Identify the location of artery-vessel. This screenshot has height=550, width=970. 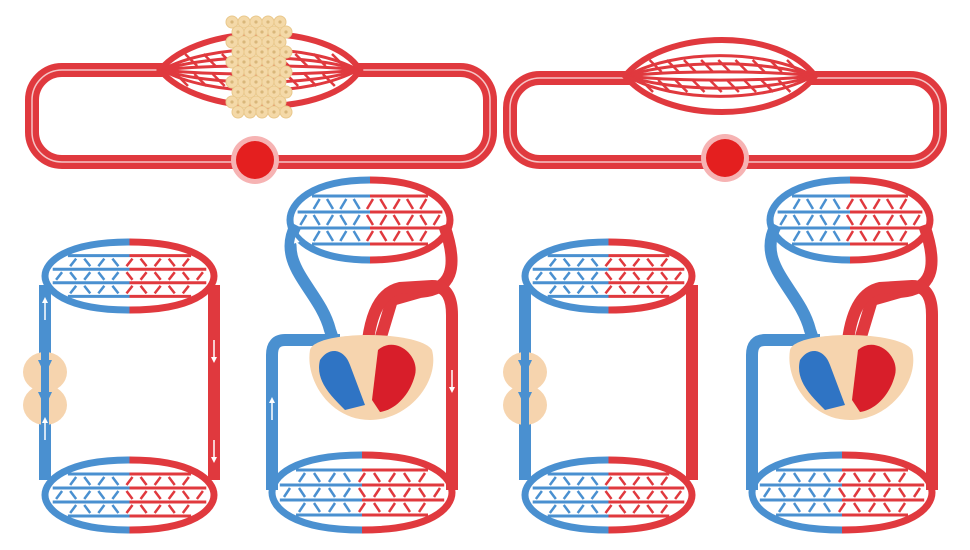
(890, 384).